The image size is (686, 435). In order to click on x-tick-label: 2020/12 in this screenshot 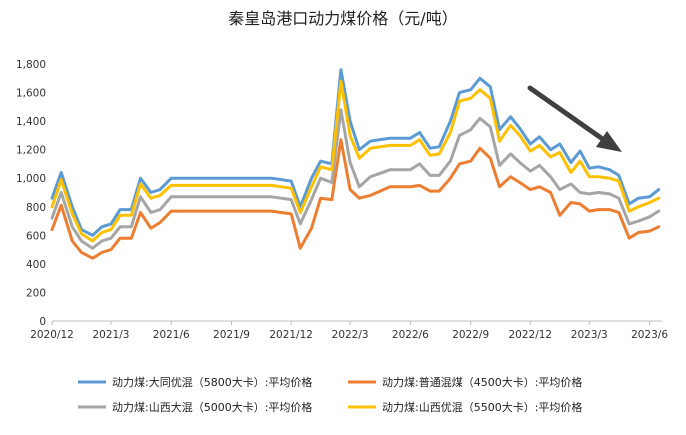, I will do `click(52, 335)`.